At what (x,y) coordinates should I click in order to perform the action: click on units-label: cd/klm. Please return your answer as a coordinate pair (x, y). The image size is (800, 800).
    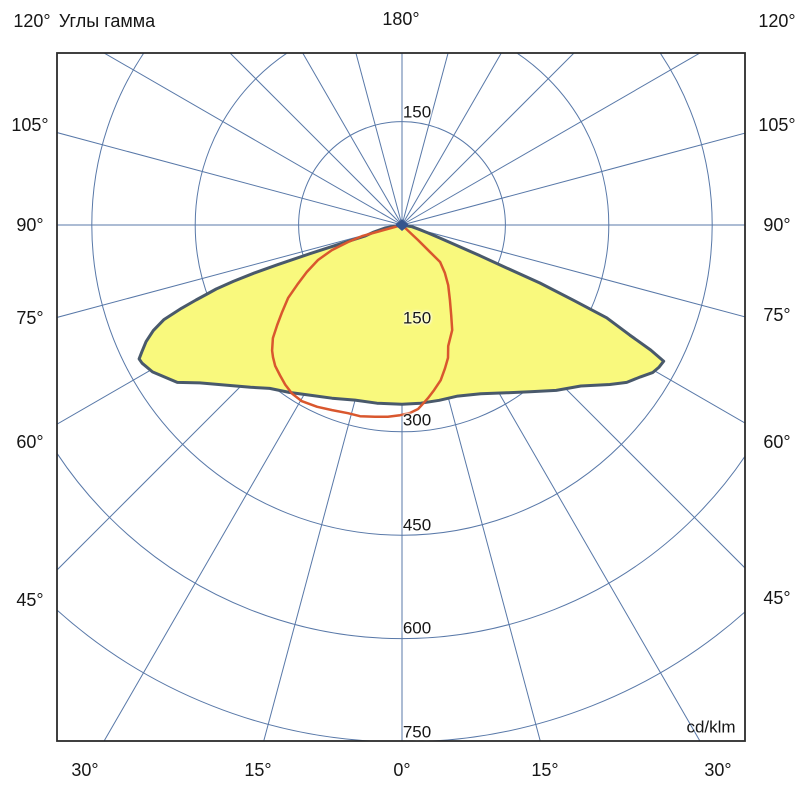
    Looking at the image, I should click on (711, 727).